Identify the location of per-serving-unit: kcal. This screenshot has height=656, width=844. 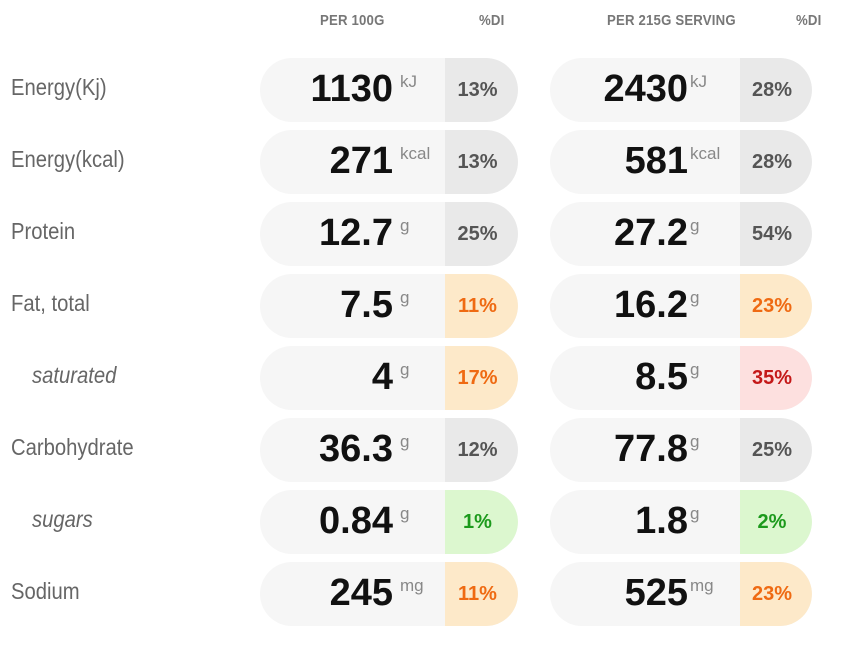
(705, 153).